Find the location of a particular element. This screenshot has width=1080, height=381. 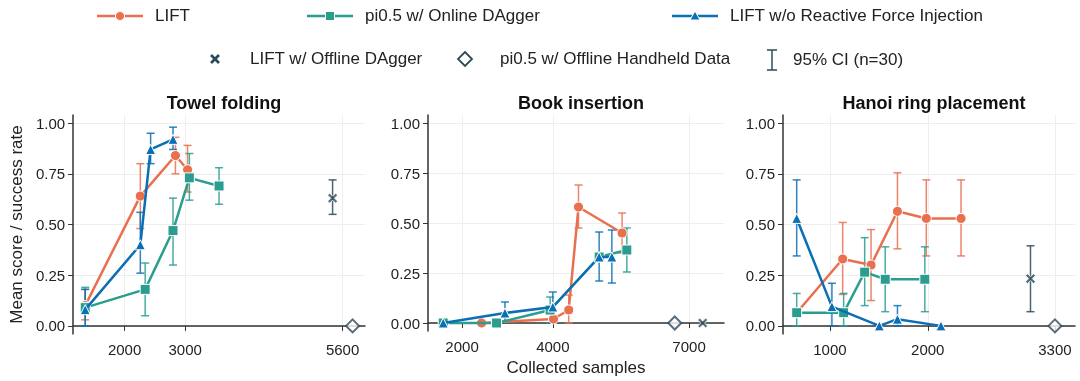

legend-label: pi0.5 w/ Online DAgger is located at coordinates (452, 16).